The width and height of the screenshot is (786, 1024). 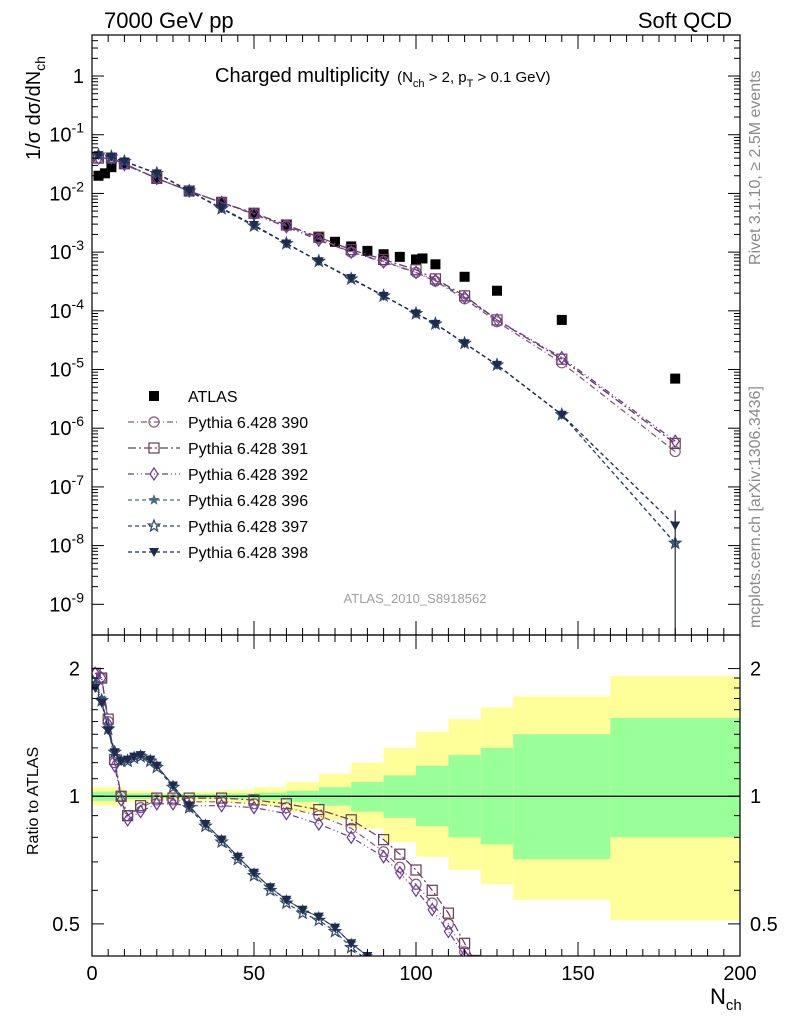 I want to click on analysis-id: ATLAS_2010_S8918562, so click(x=415, y=598).